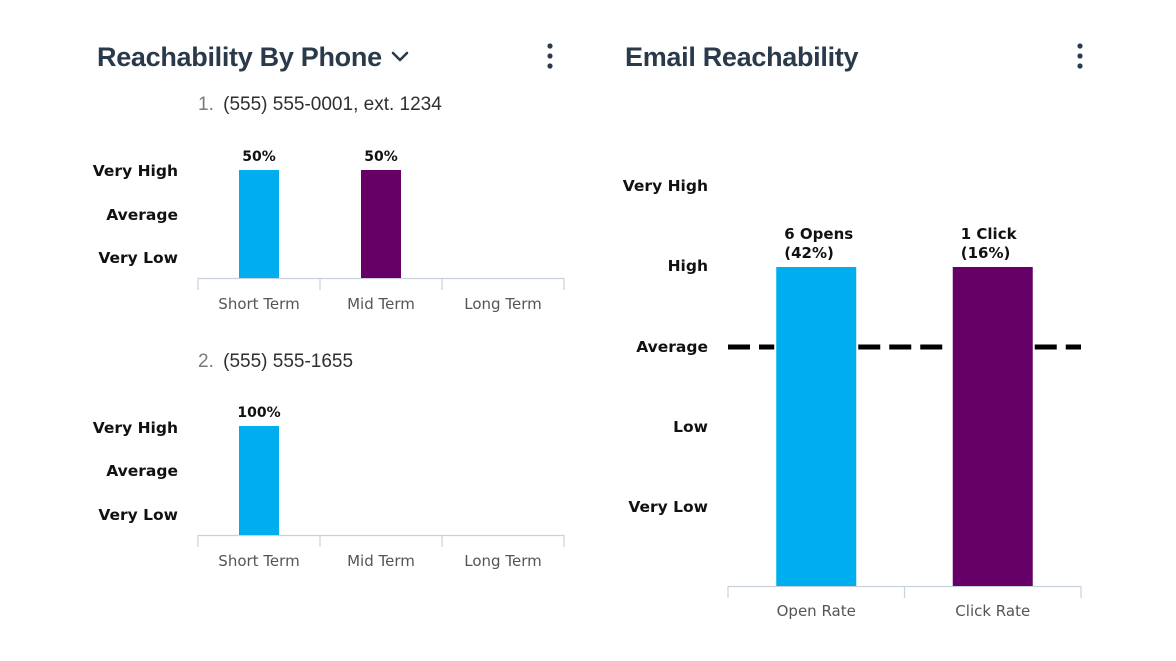  I want to click on phone-entry-1: 1. (555) 555-0001, ext. 1234, so click(320, 105).